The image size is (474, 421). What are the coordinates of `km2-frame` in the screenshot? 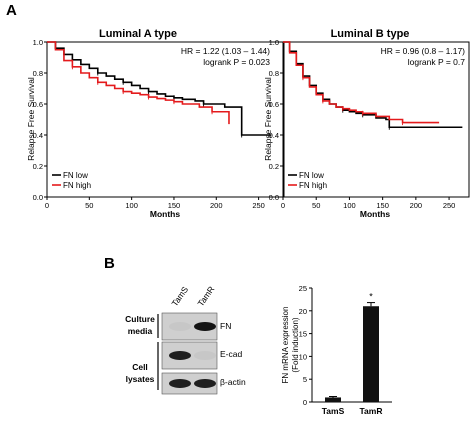 It's located at (376, 119).